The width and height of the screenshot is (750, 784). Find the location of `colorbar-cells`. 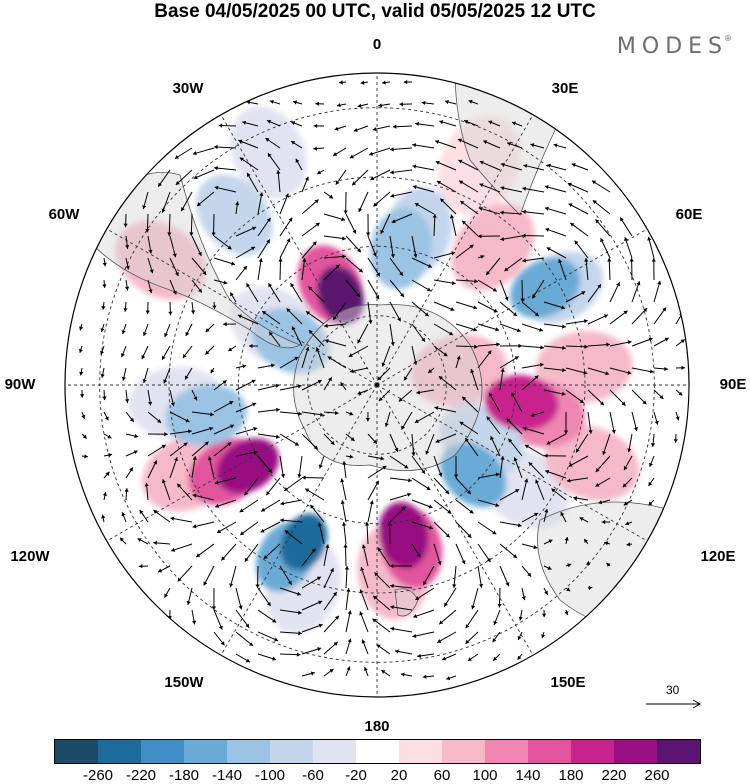

colorbar-cells is located at coordinates (377, 751).